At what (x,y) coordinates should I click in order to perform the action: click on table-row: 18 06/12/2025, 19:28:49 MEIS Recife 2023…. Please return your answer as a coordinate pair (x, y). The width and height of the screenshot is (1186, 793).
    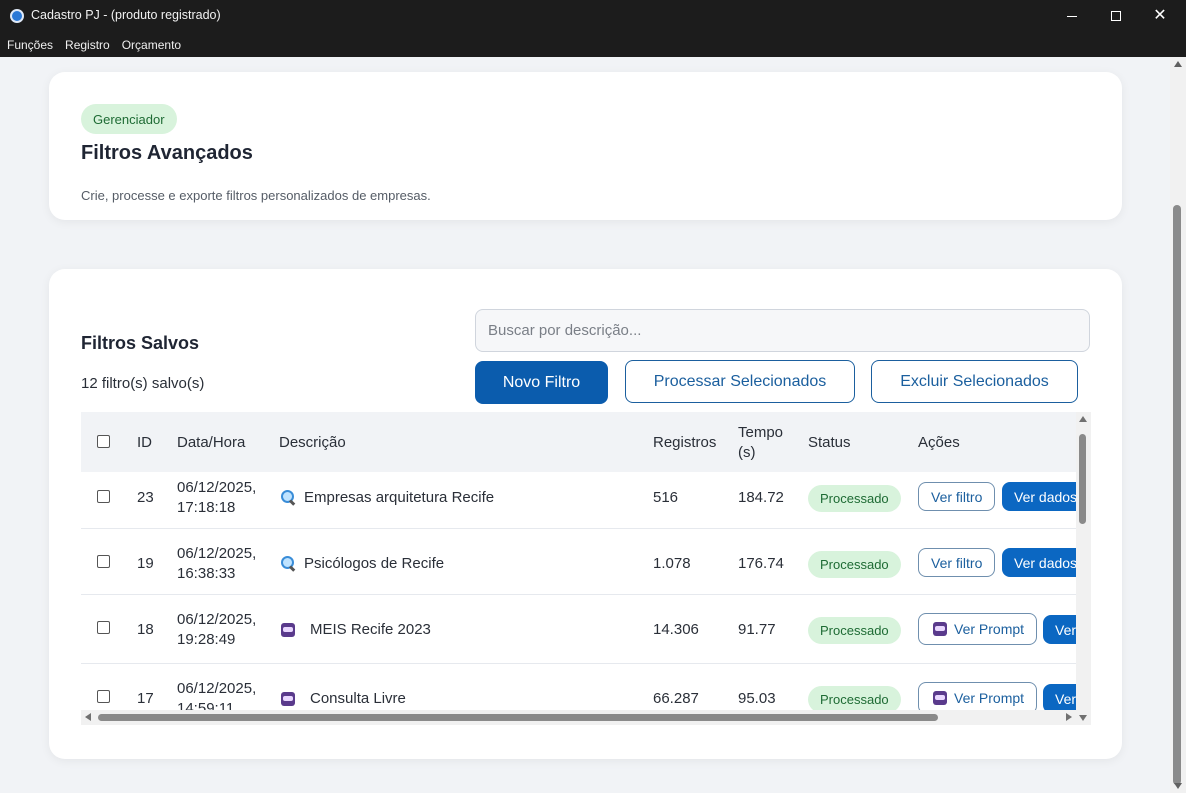
    Looking at the image, I should click on (578, 629).